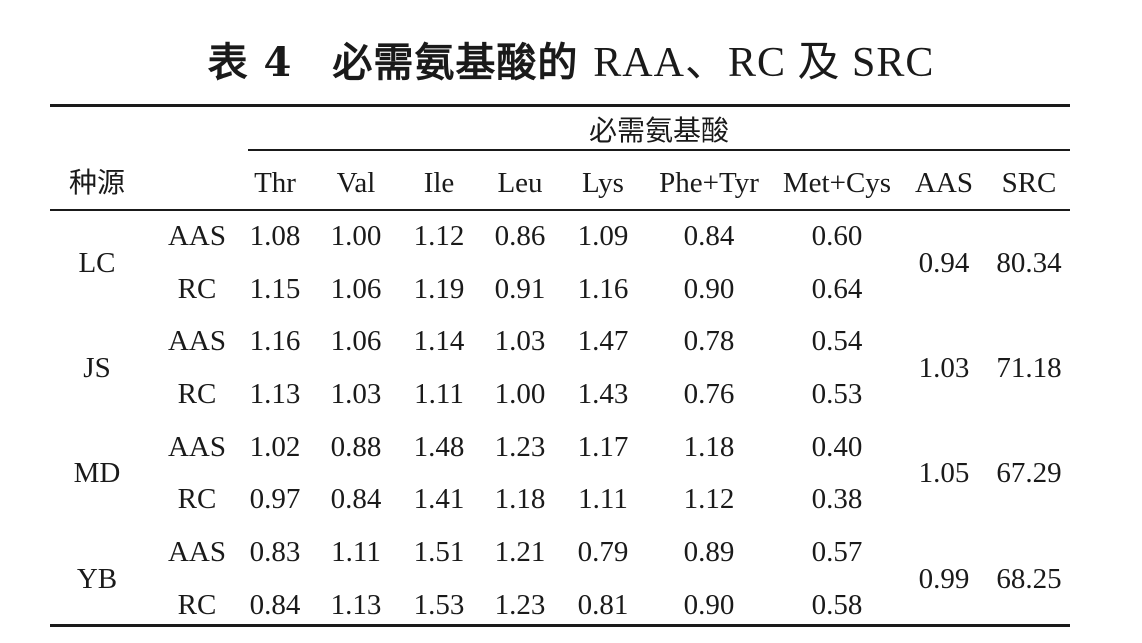  Describe the element at coordinates (603, 552) in the screenshot. I see `table-cell: 0.79` at that location.